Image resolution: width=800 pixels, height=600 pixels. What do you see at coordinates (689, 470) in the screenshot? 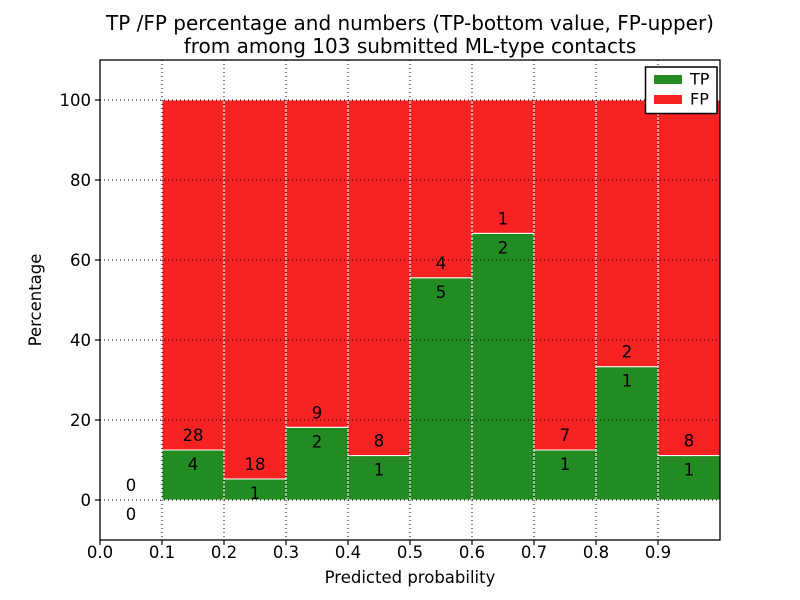
I see `tp-count-label-0.9-1.0: 1` at bounding box center [689, 470].